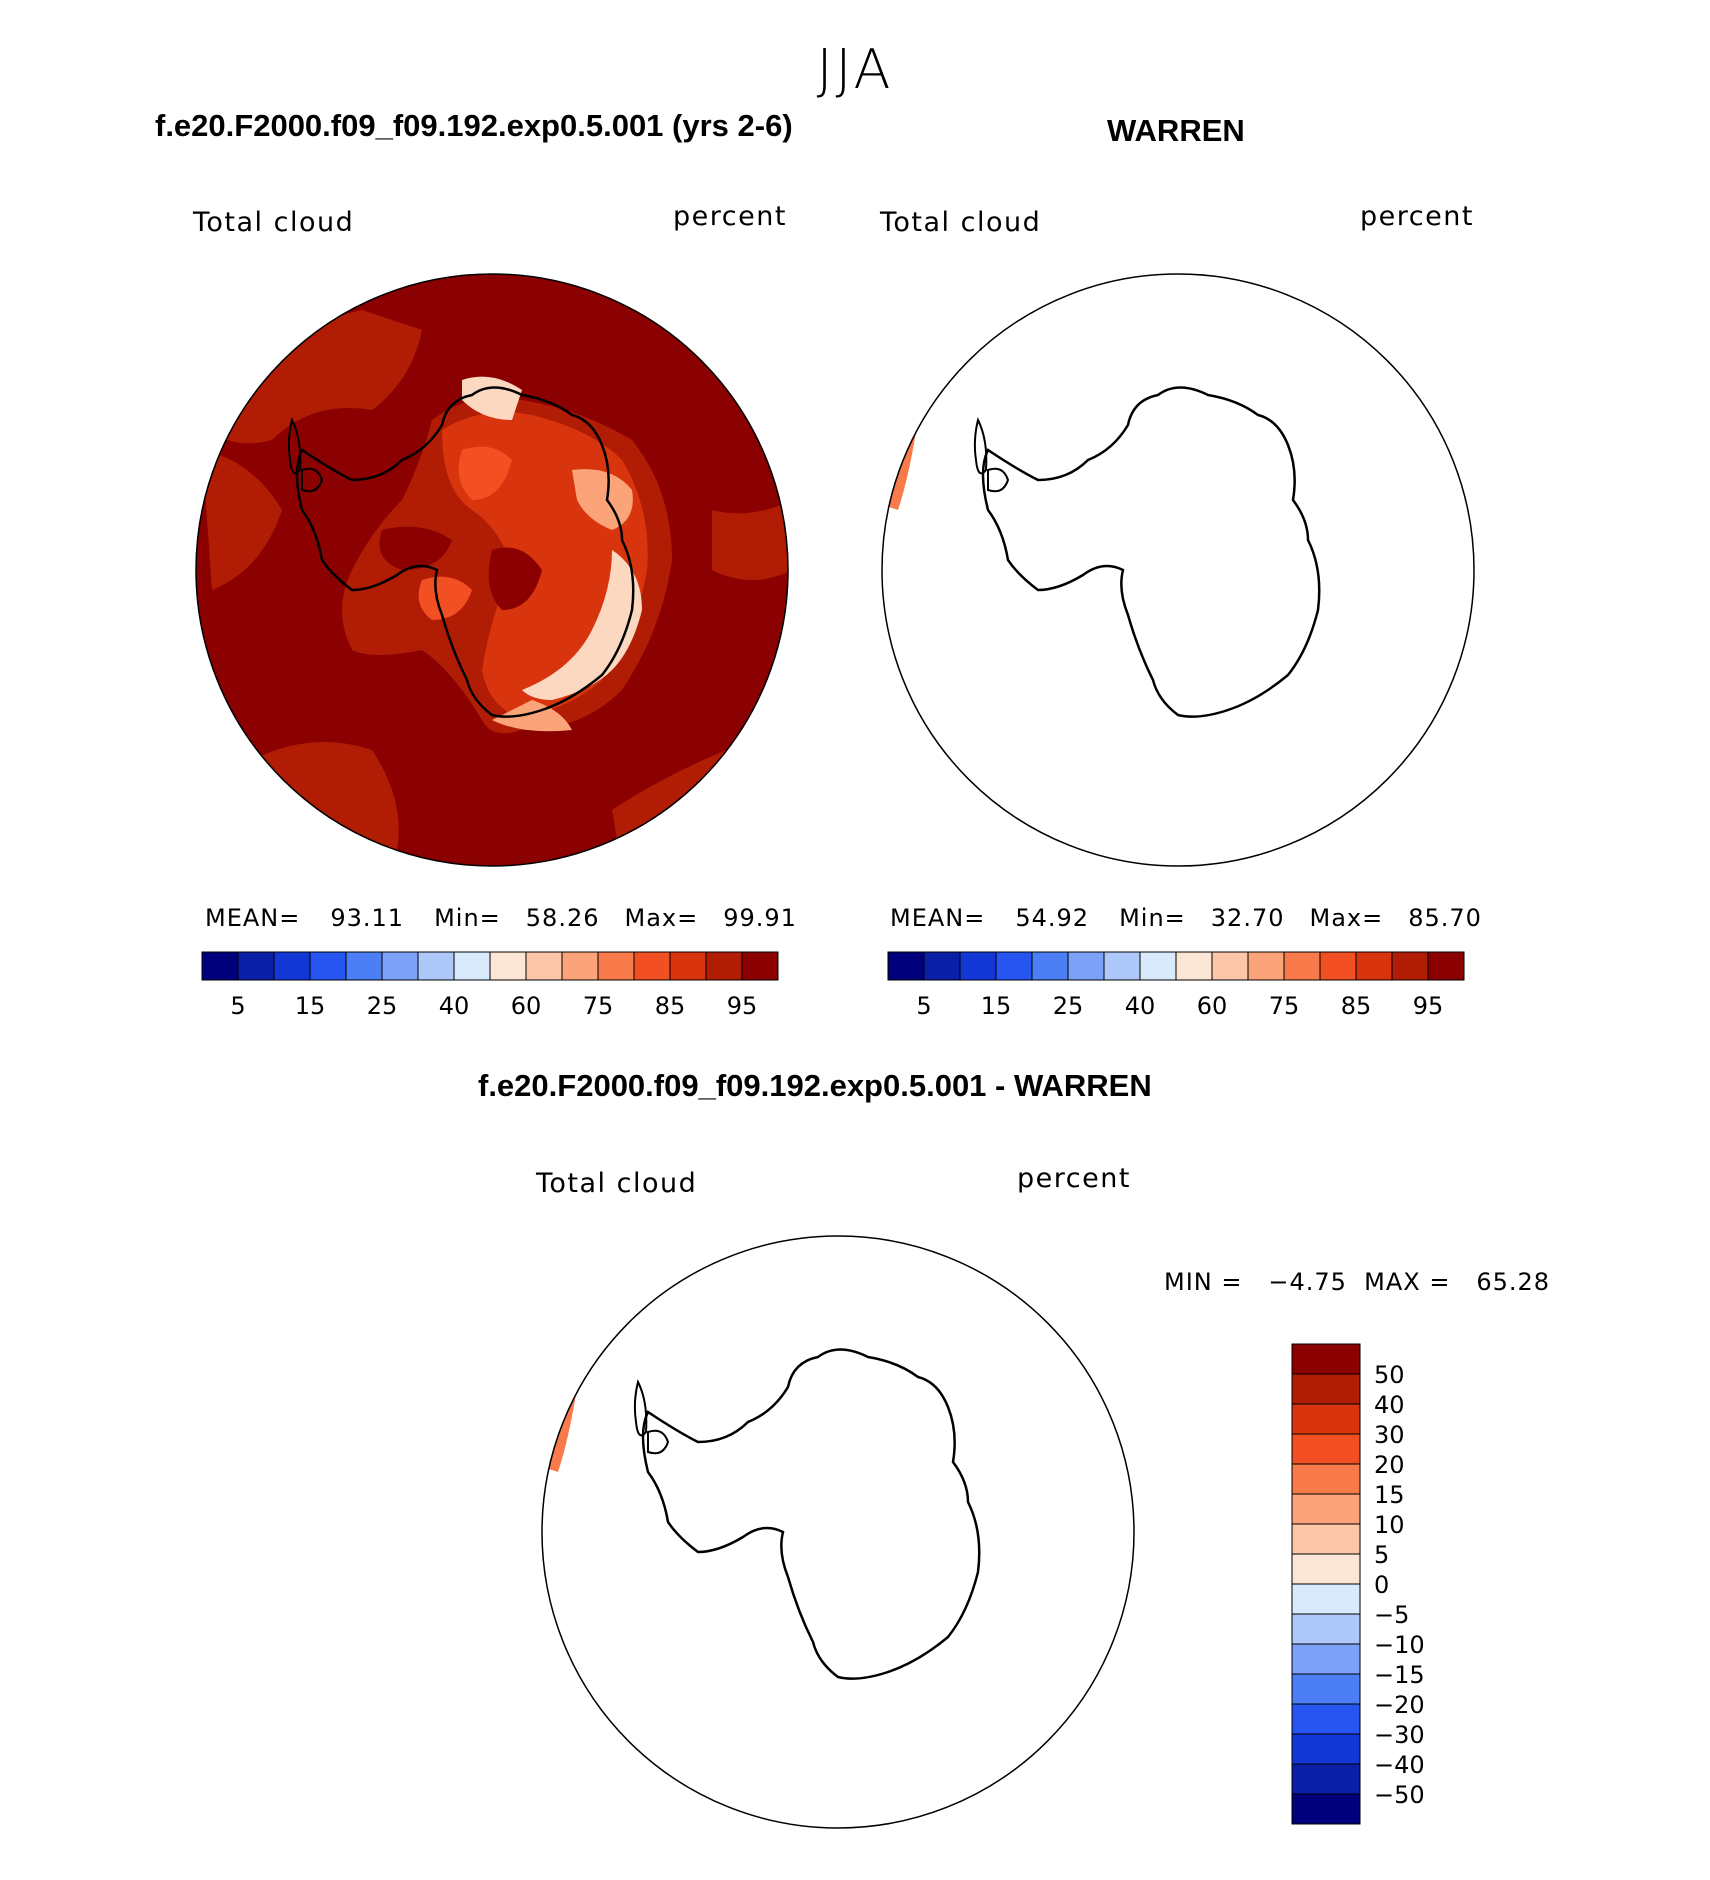 The height and width of the screenshot is (1880, 1710). I want to click on right-variable-label: Total cloud, so click(961, 222).